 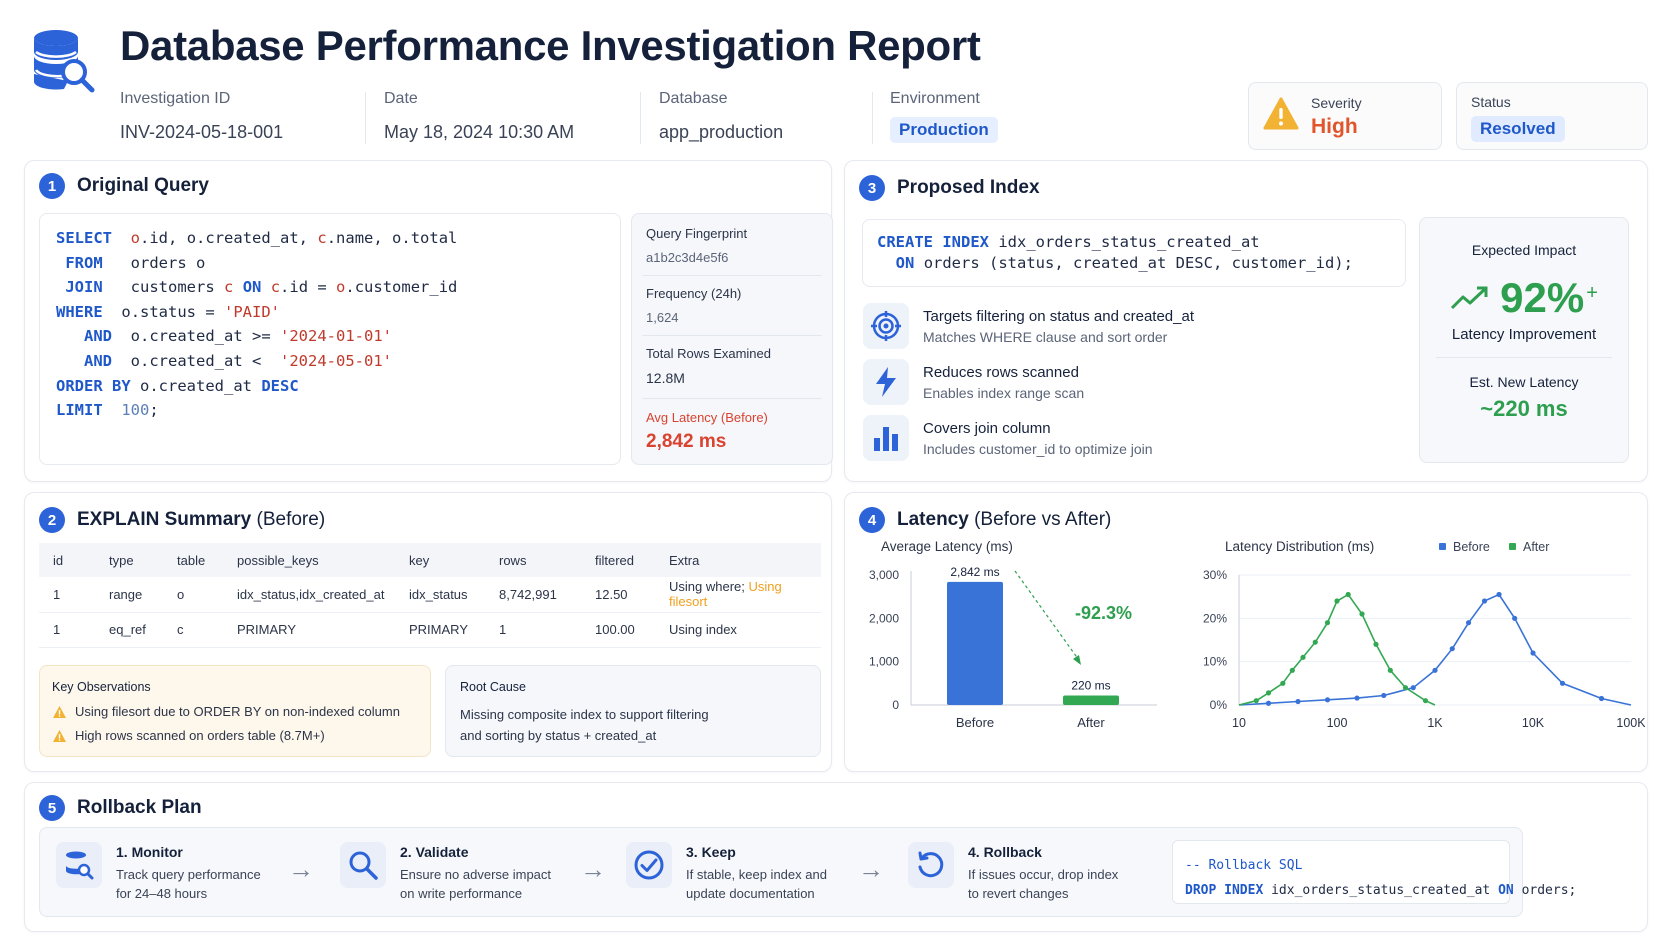 What do you see at coordinates (884, 618) in the screenshot?
I see `y-tick-label: 2,000` at bounding box center [884, 618].